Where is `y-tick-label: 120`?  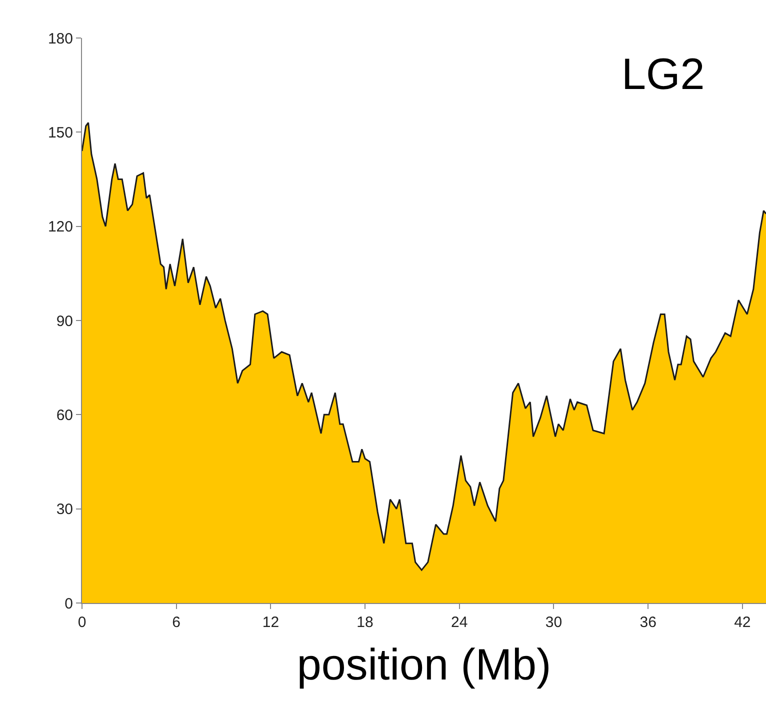
y-tick-label: 120 is located at coordinates (60, 227).